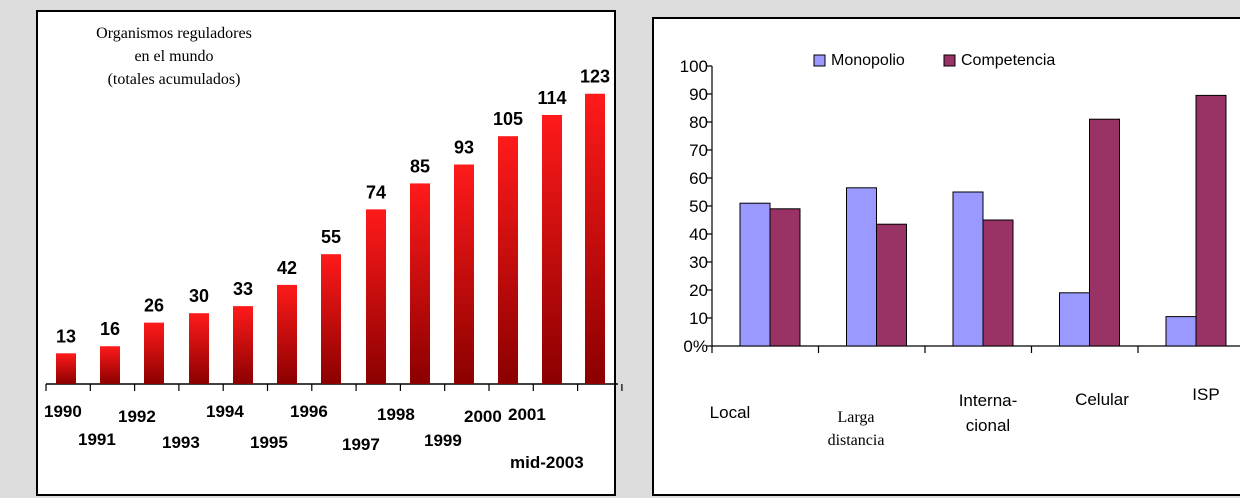 This screenshot has height=498, width=1240. What do you see at coordinates (855, 417) in the screenshot?
I see `x-category-label: Larga` at bounding box center [855, 417].